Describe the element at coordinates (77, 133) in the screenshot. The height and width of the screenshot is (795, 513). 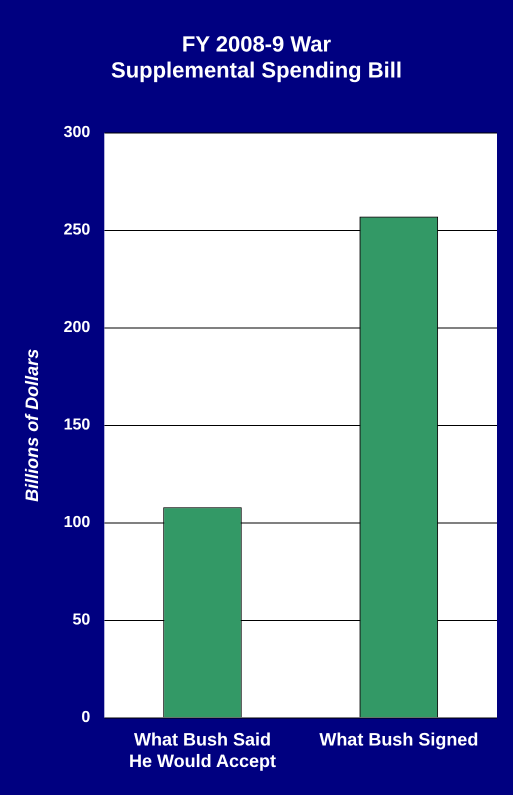
I see `y-tick-label: 300` at that location.